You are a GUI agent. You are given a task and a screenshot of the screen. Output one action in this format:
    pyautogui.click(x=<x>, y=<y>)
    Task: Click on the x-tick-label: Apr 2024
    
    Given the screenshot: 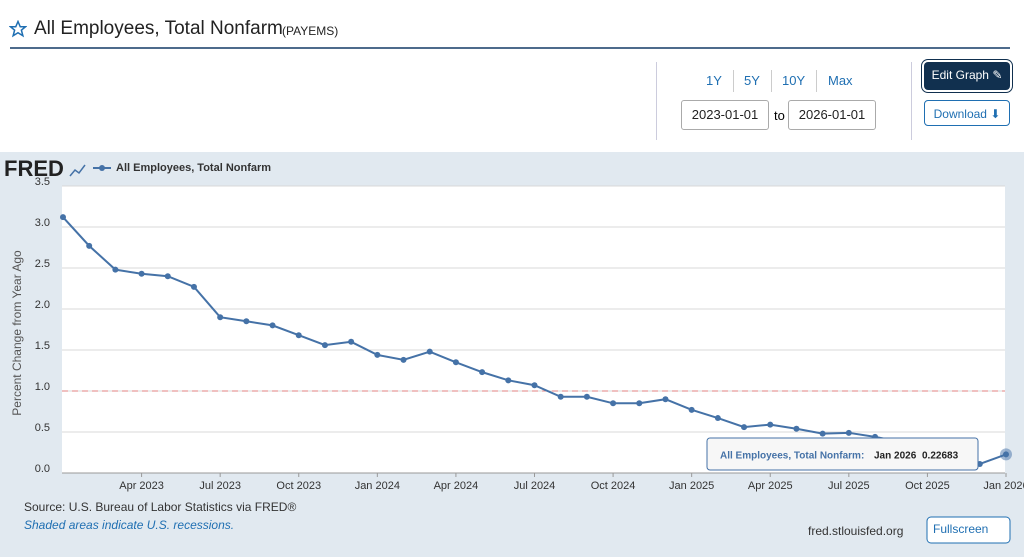 What is the action you would take?
    pyautogui.click(x=456, y=486)
    